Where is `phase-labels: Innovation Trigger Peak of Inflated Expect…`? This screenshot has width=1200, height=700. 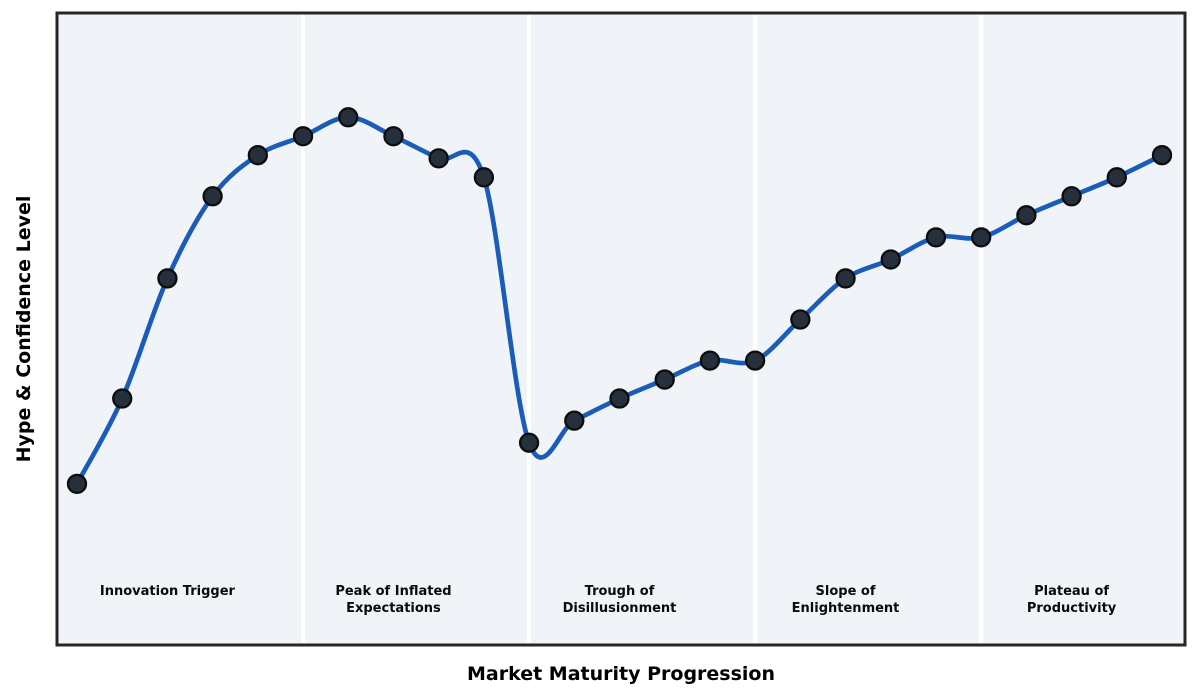 phase-labels: Innovation Trigger Peak of Inflated Expect… is located at coordinates (608, 600).